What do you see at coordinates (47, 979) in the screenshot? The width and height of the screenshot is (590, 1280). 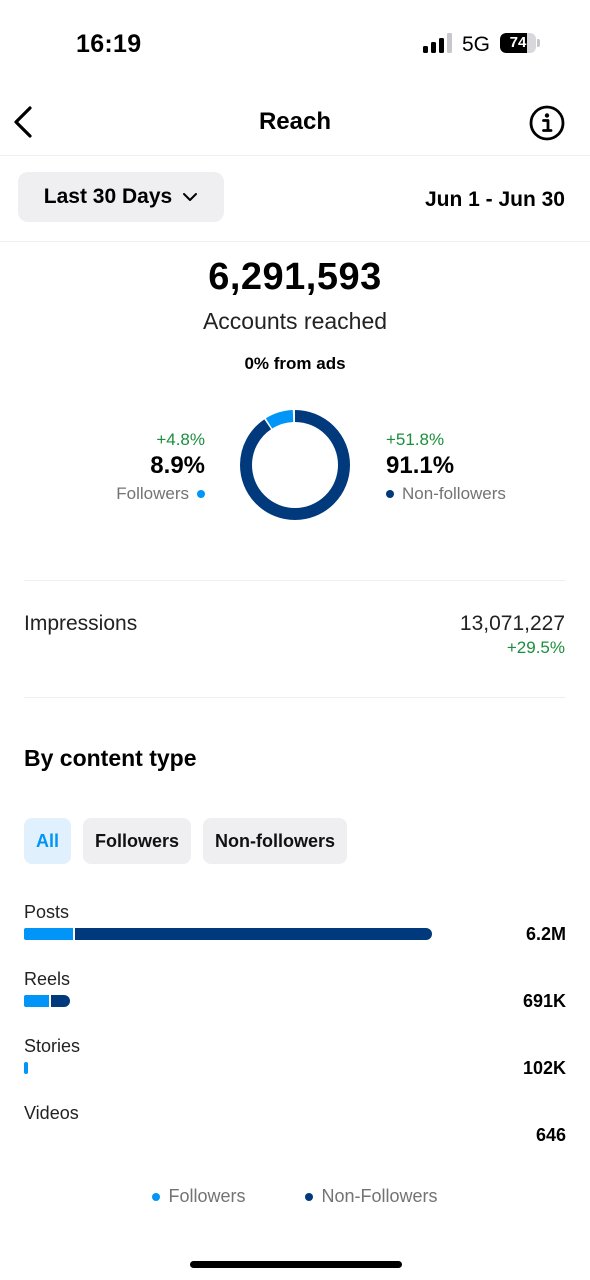 I see `row-label: Reels` at bounding box center [47, 979].